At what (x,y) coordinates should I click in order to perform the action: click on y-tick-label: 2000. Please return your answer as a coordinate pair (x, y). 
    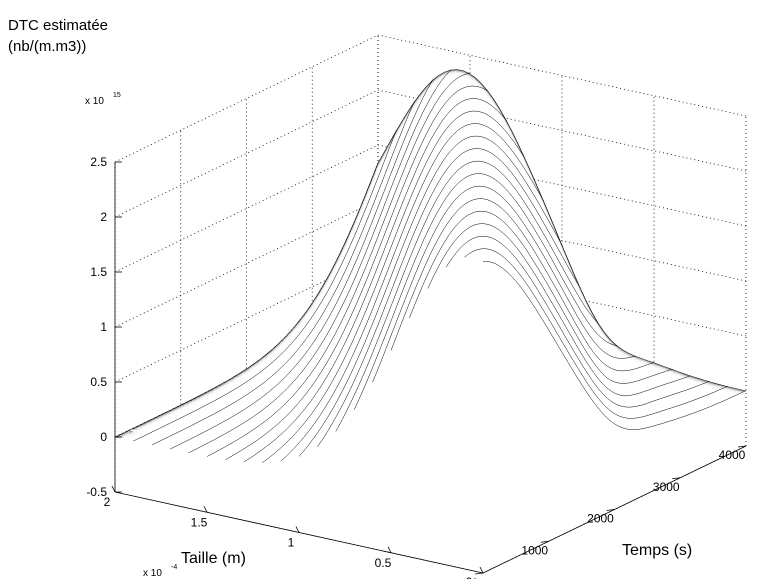
    Looking at the image, I should click on (600, 519).